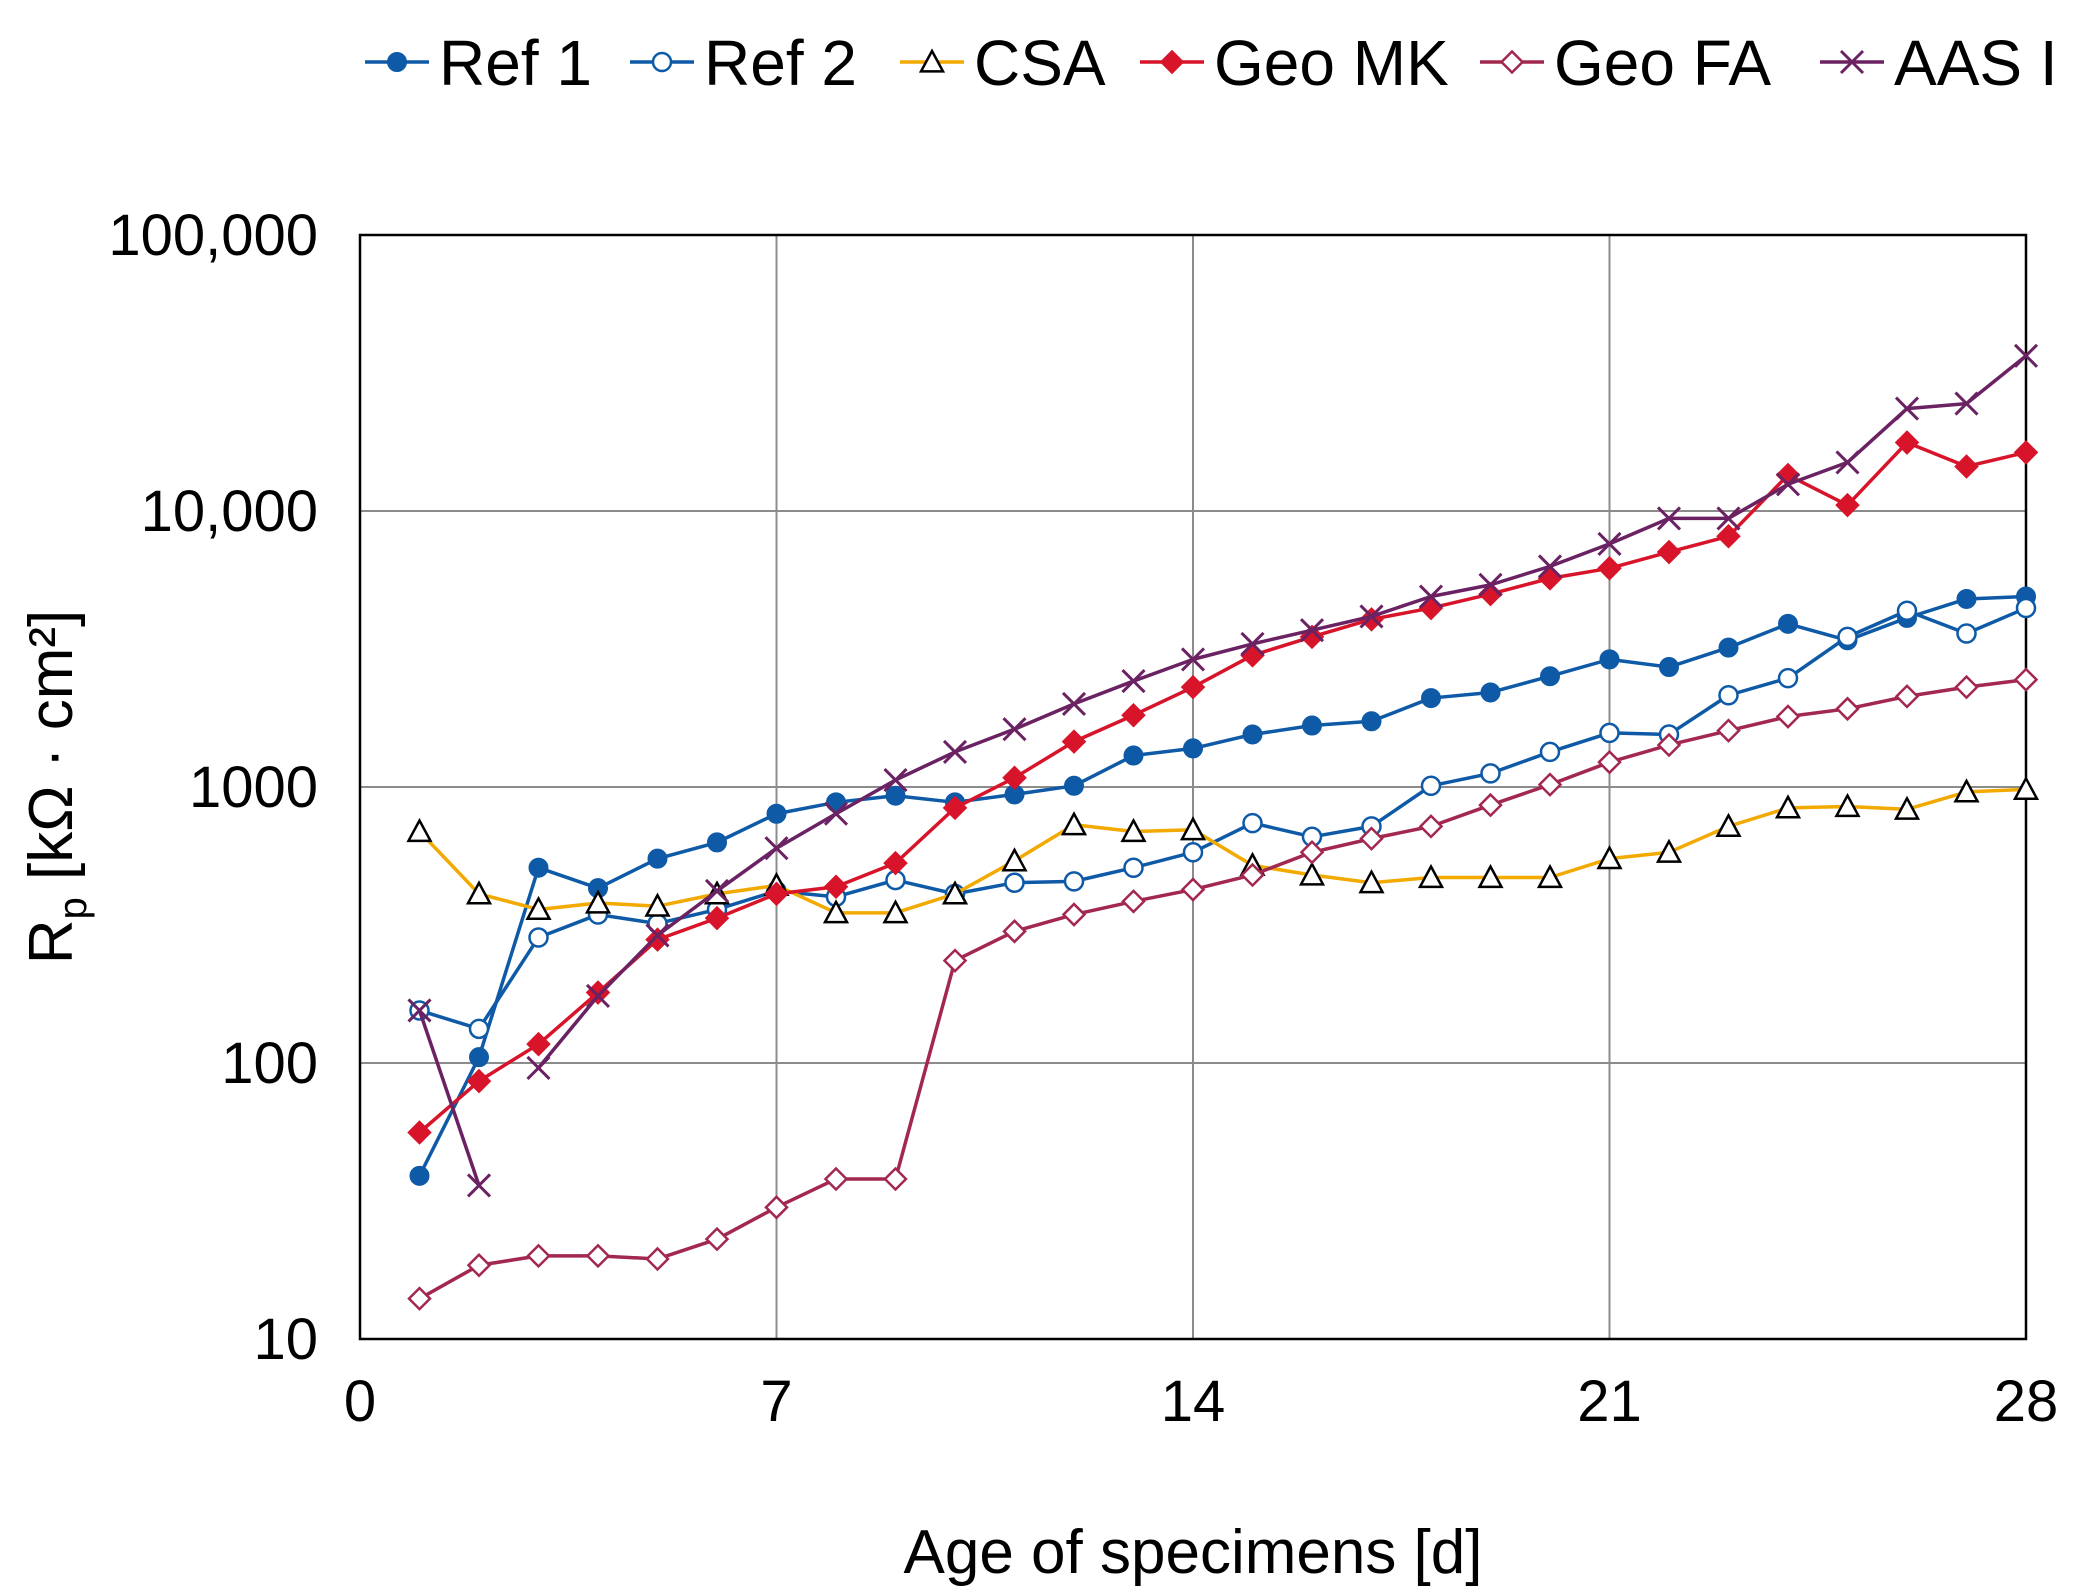  I want to click on x-tick-label: 0, so click(360, 1401).